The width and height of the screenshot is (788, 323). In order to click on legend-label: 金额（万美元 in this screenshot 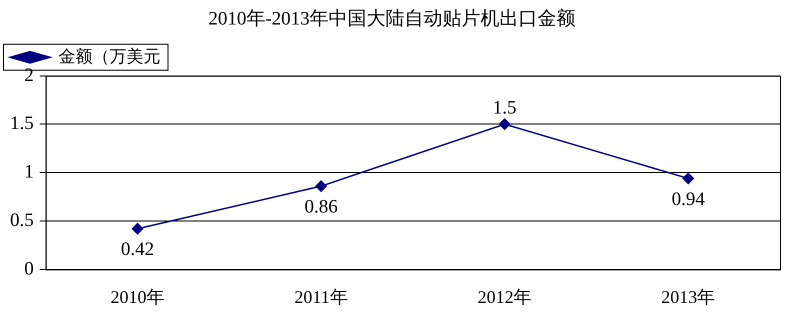, I will do `click(109, 56)`.